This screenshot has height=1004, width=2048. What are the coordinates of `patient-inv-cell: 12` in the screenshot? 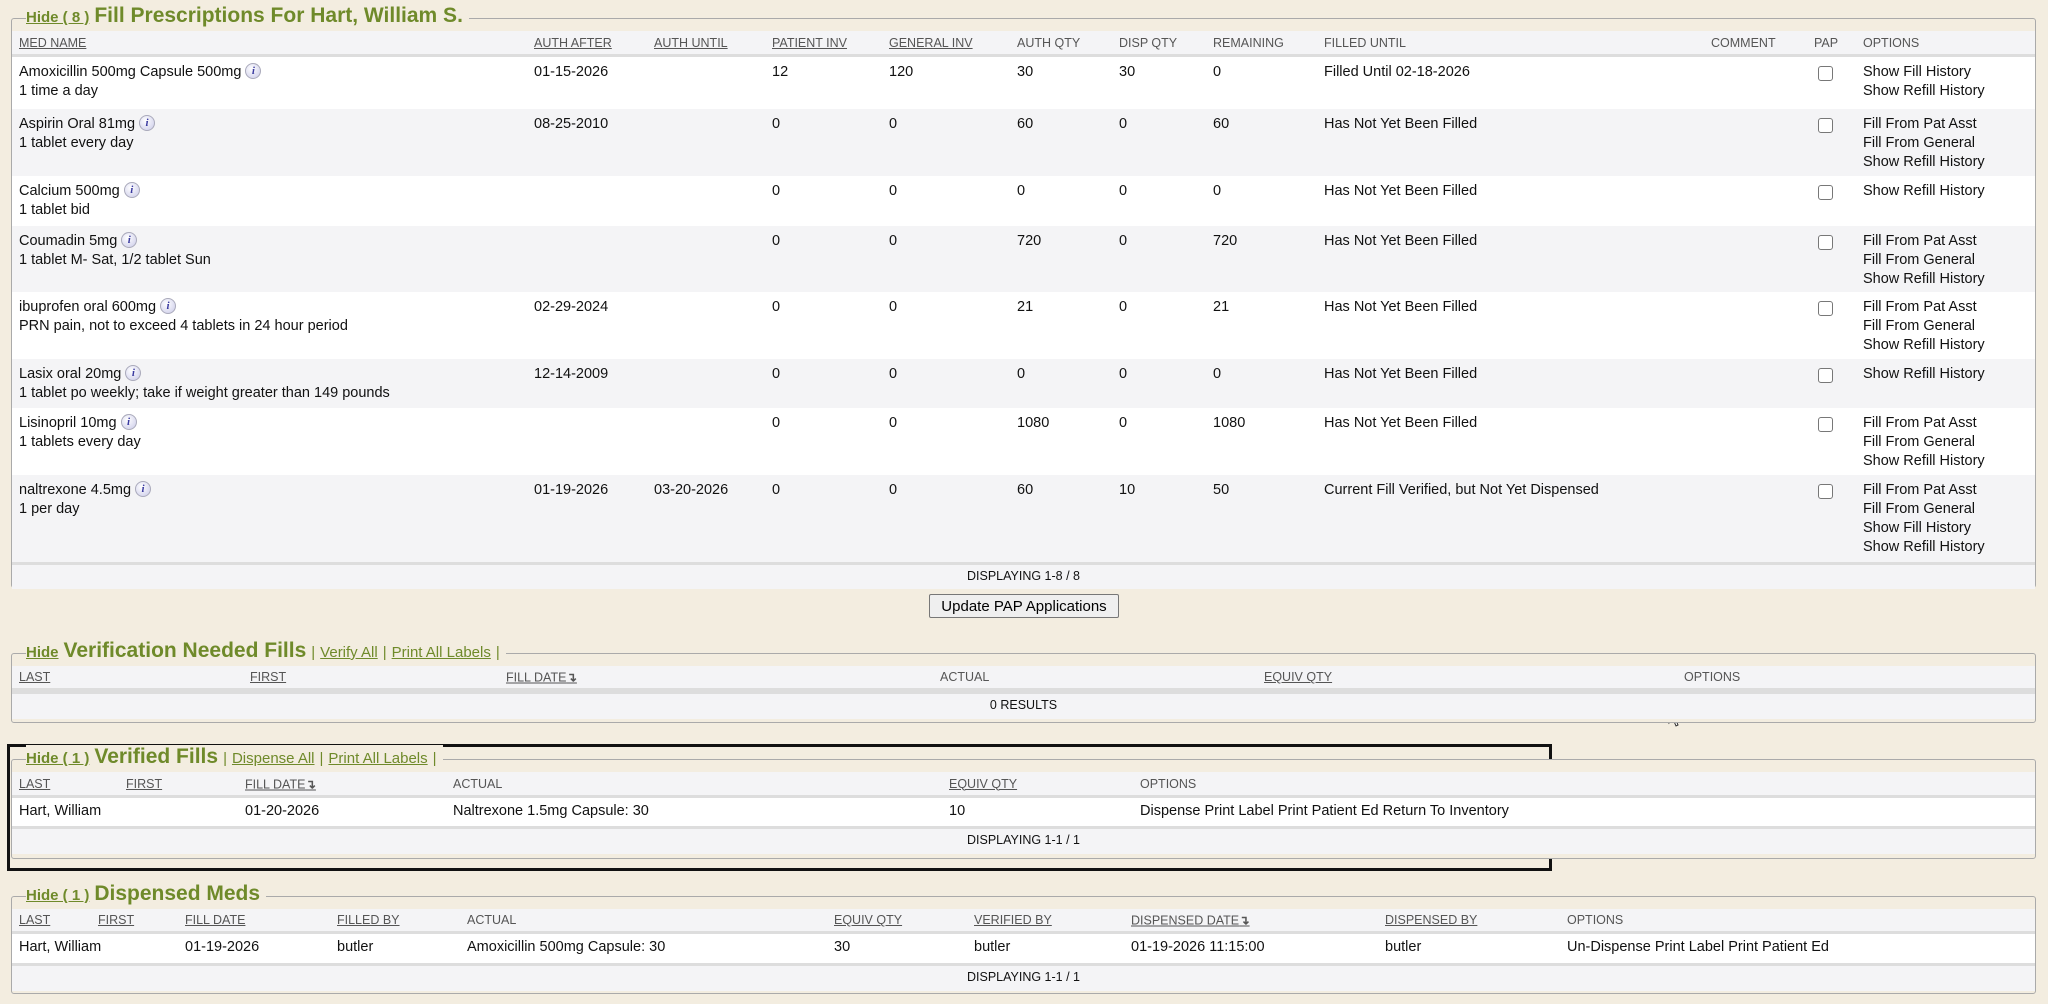 It's located at (780, 72).